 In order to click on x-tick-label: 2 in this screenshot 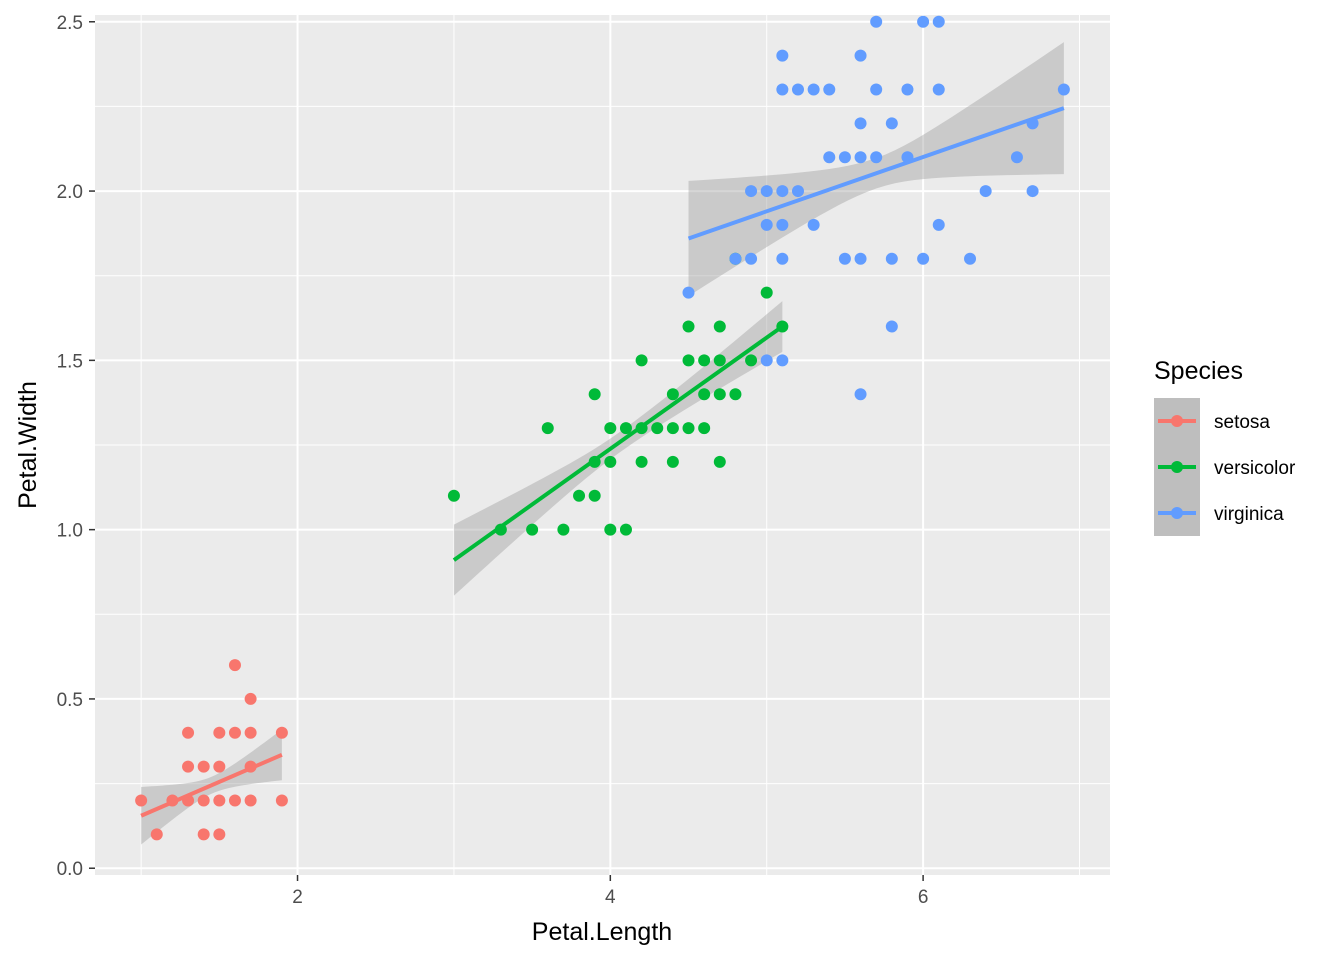, I will do `click(297, 897)`.